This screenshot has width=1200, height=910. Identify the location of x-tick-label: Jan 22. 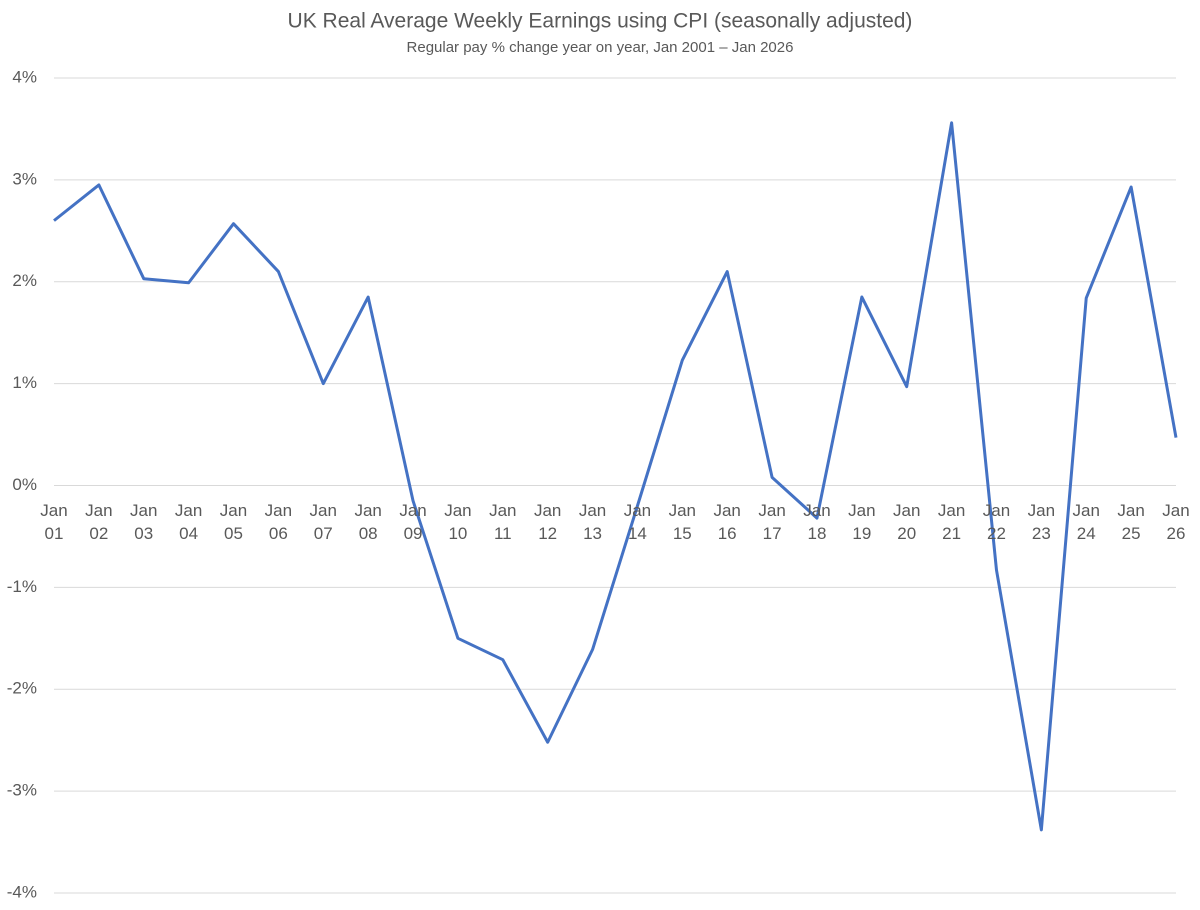
(996, 521).